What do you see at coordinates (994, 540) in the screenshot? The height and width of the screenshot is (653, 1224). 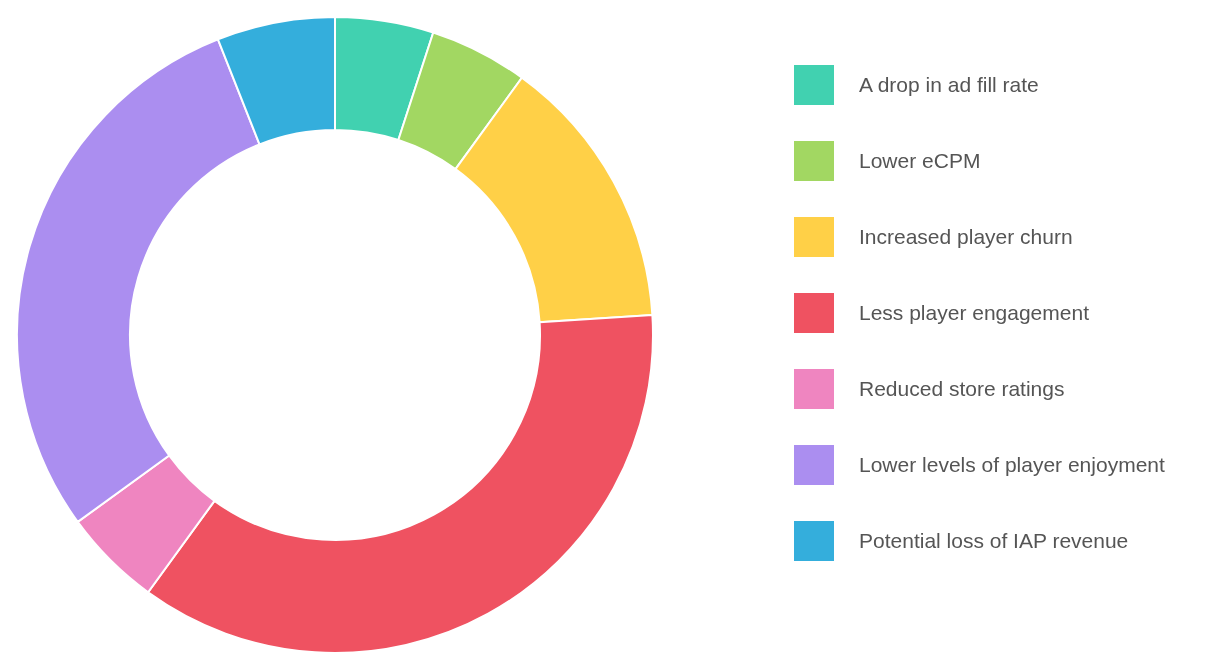 I see `legend-label: Potential loss of IAP revenue` at bounding box center [994, 540].